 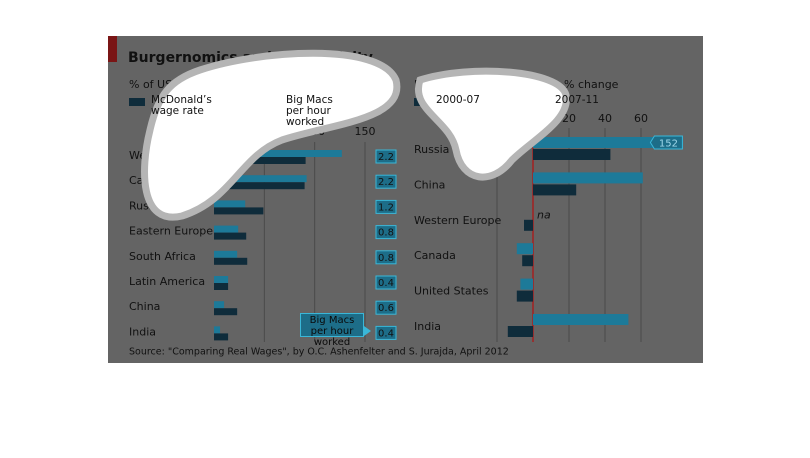 What do you see at coordinates (544, 214) in the screenshot?
I see `na-label: na` at bounding box center [544, 214].